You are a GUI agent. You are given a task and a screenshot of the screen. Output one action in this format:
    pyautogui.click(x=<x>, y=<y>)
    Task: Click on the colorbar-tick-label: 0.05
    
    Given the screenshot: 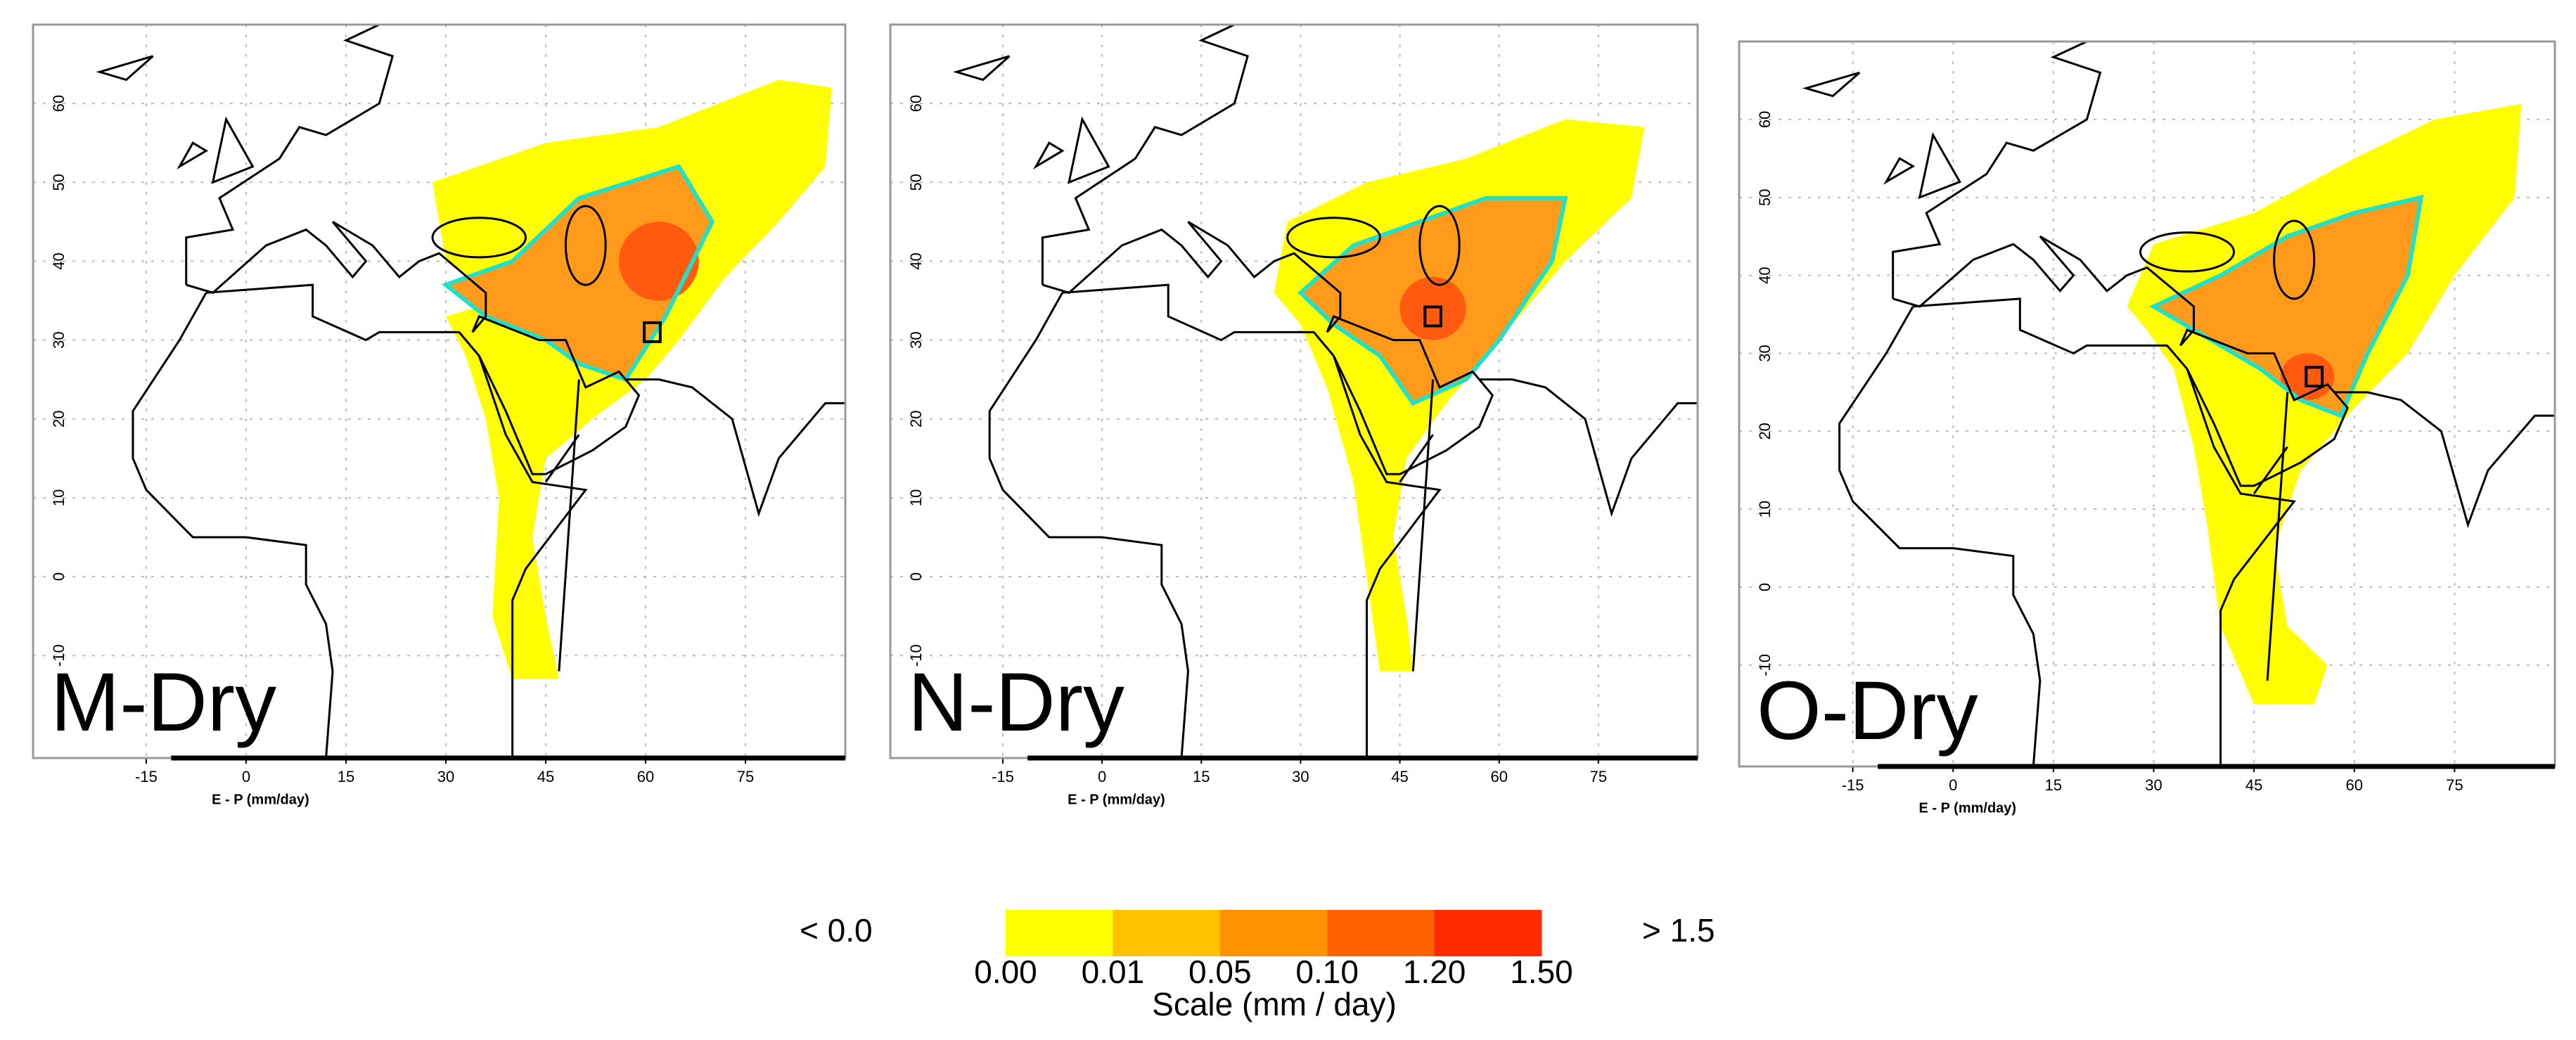 What is the action you would take?
    pyautogui.click(x=1220, y=972)
    